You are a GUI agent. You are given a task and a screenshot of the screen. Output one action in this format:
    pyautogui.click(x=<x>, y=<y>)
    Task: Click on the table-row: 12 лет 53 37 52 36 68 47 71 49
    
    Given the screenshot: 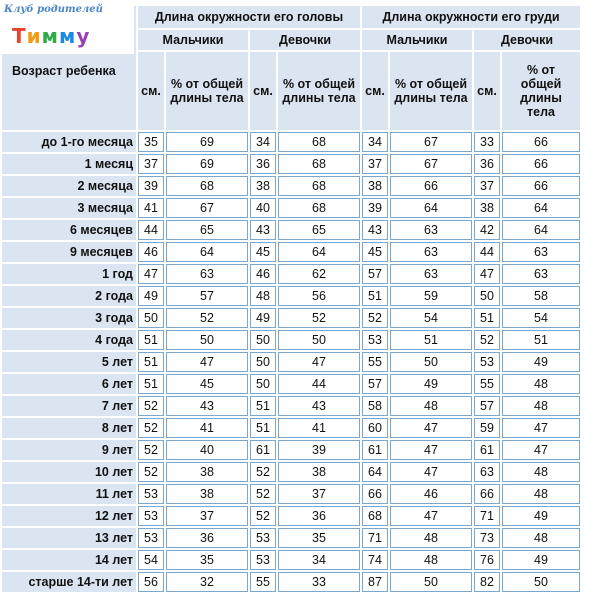 What is the action you would take?
    pyautogui.click(x=291, y=516)
    